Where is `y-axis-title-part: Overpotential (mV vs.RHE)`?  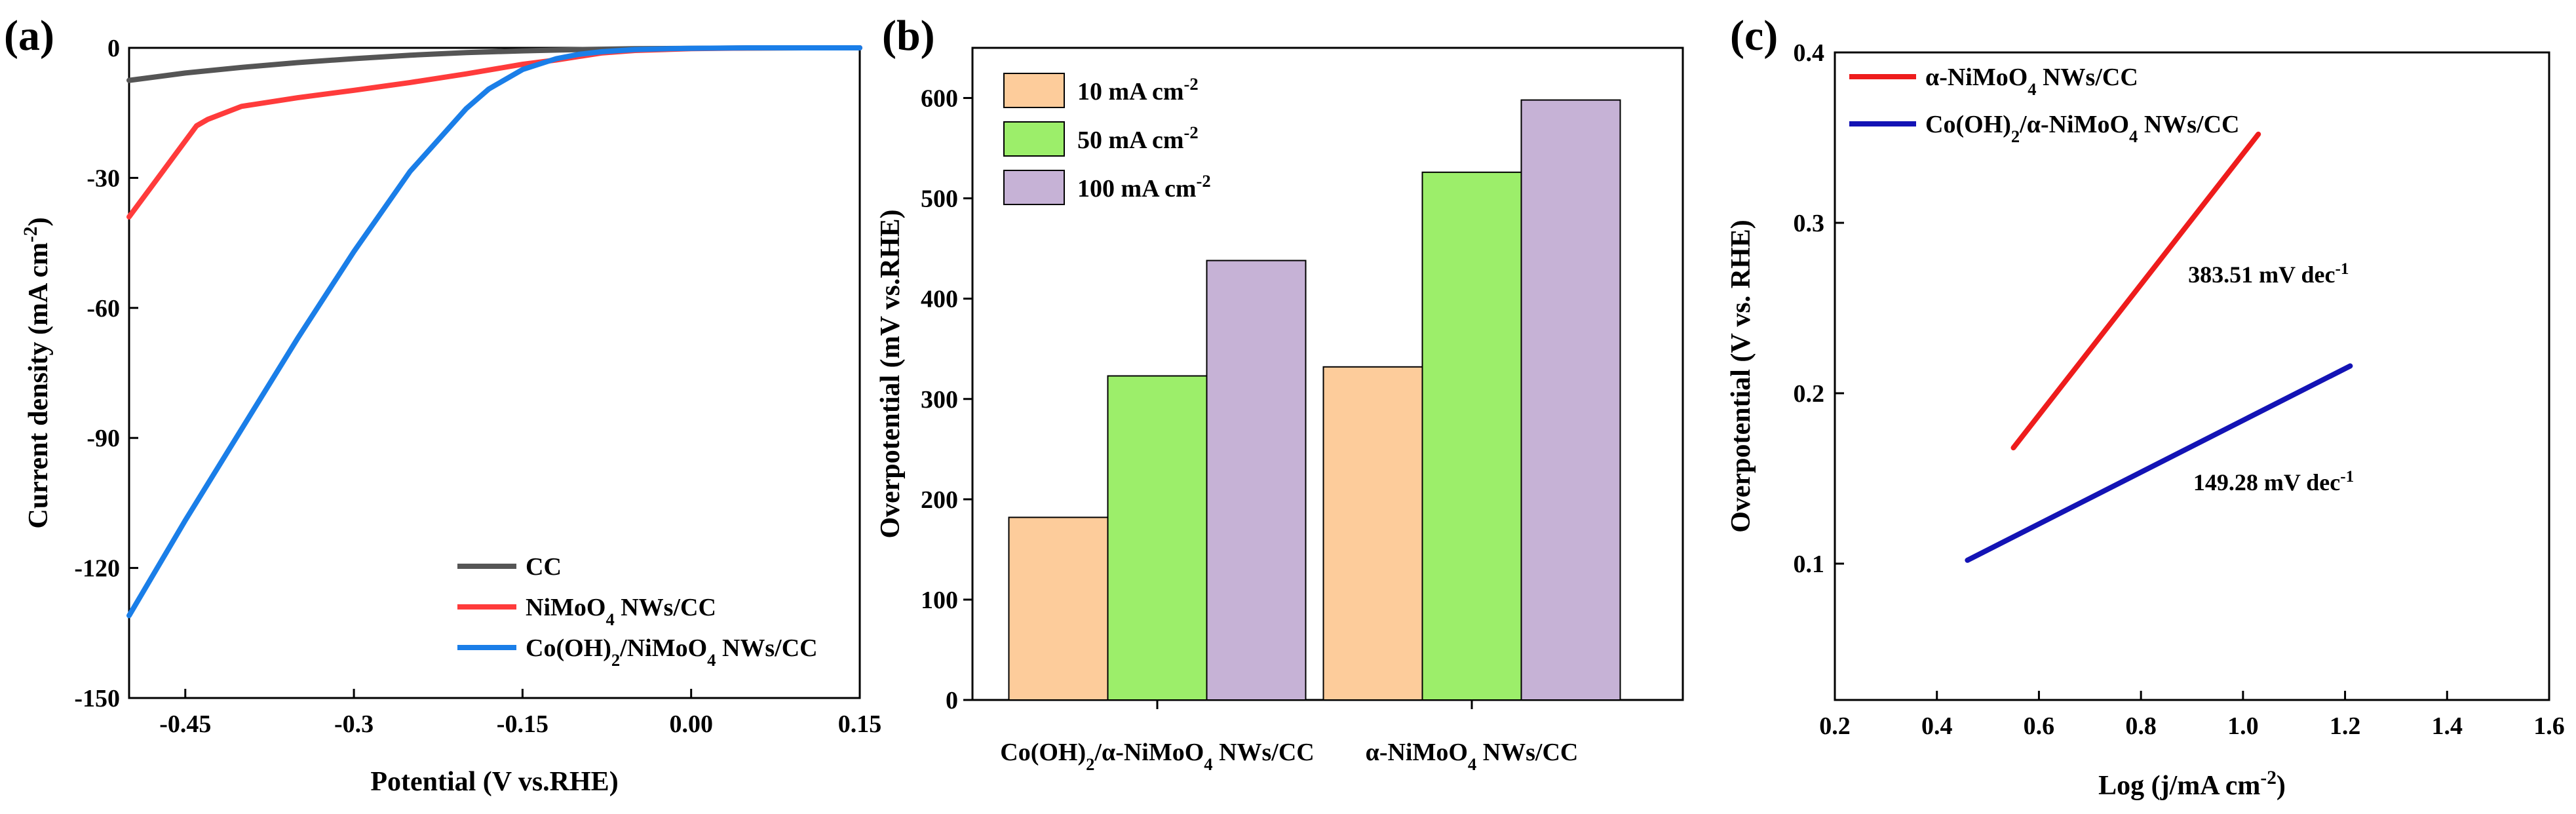
y-axis-title-part: Overpotential (mV vs.RHE) is located at coordinates (890, 373).